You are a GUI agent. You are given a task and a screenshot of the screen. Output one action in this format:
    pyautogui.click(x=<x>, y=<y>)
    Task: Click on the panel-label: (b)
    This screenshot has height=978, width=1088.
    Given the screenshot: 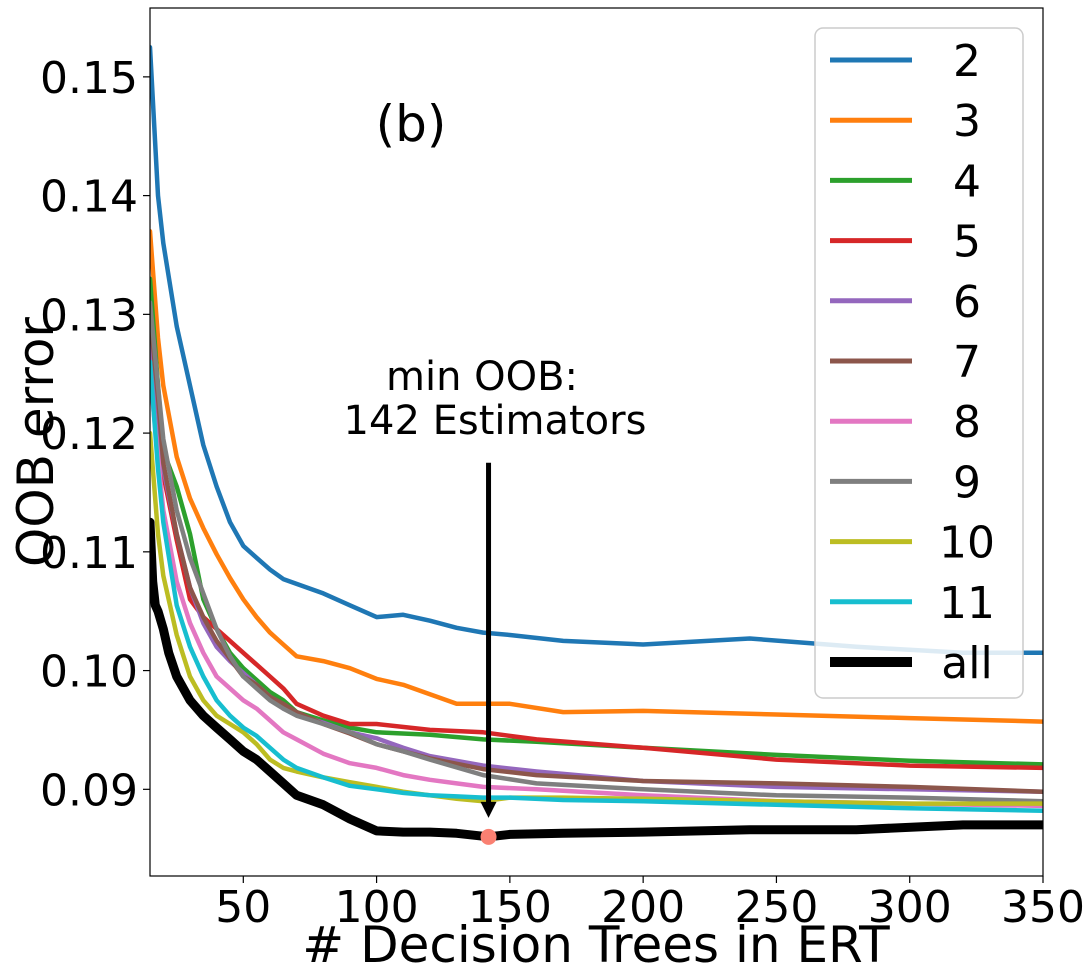 What is the action you would take?
    pyautogui.click(x=411, y=124)
    